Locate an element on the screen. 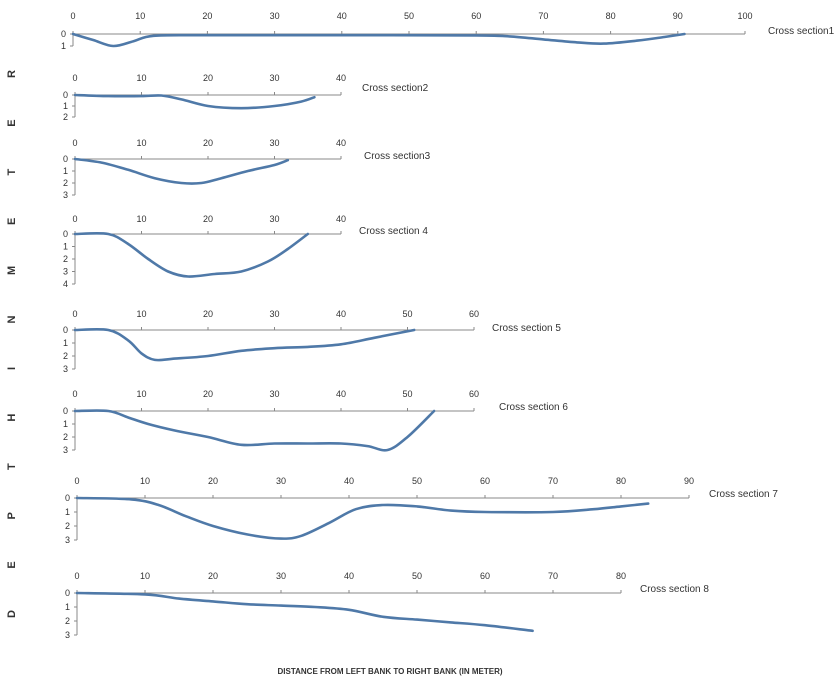 This screenshot has width=839, height=678. cross-section-label: Cross section 4 is located at coordinates (393, 231).